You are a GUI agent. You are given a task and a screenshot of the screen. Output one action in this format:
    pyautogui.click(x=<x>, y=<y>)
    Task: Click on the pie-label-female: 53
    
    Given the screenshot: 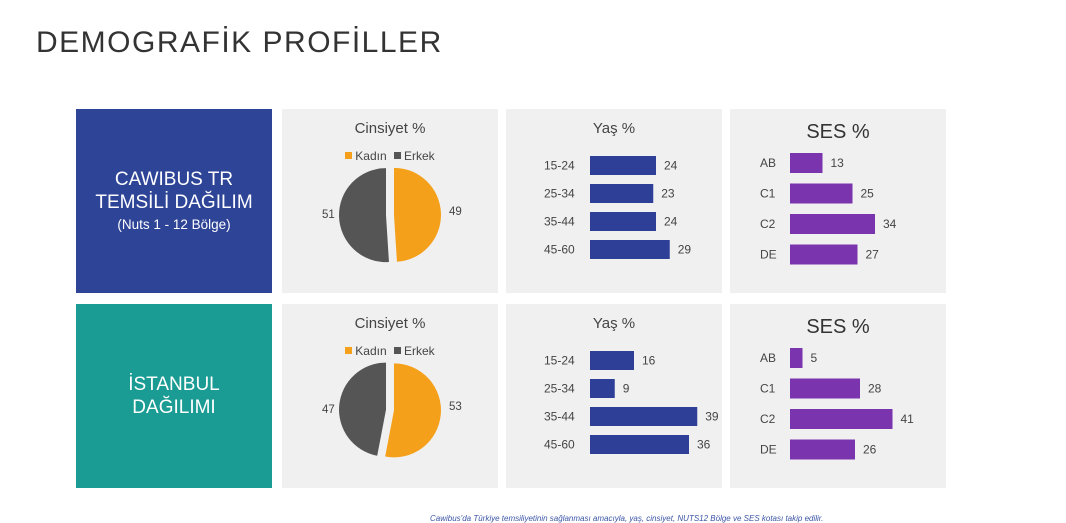 What is the action you would take?
    pyautogui.click(x=455, y=407)
    